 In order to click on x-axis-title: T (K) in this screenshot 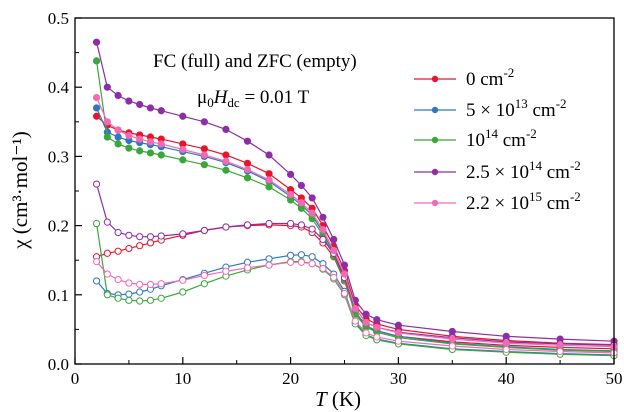, I will do `click(338, 399)`.